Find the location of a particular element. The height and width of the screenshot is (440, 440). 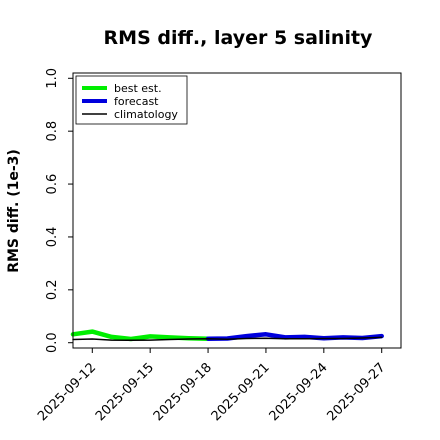

y-tick-label: 0.2 is located at coordinates (52, 289).